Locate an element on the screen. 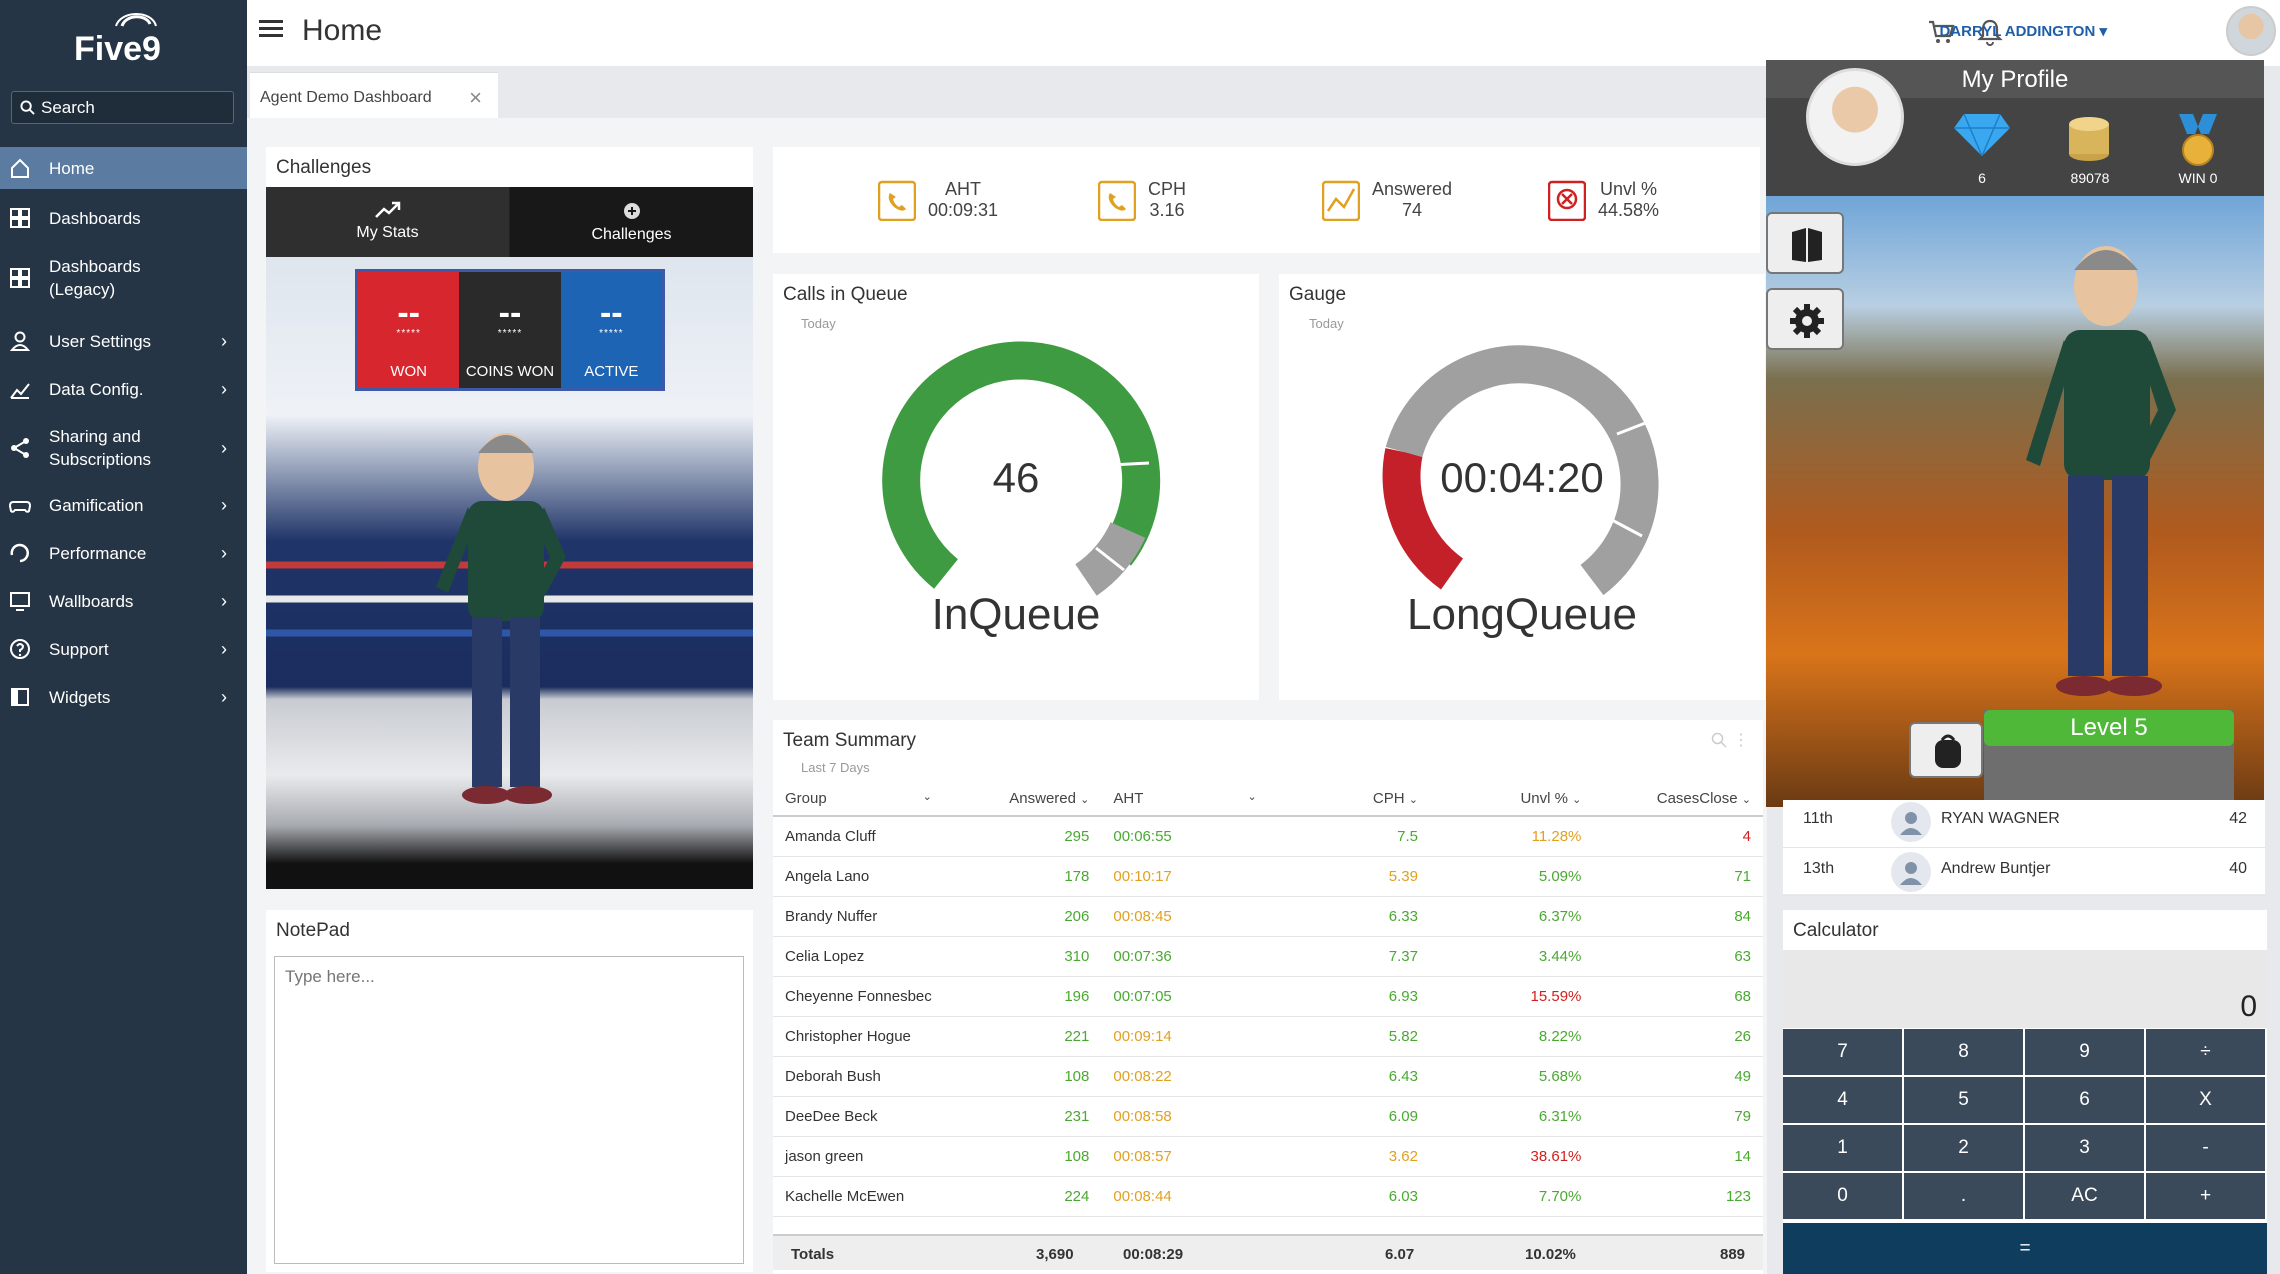 This screenshot has width=2280, height=1274. calculator-key: . is located at coordinates (1963, 1196).